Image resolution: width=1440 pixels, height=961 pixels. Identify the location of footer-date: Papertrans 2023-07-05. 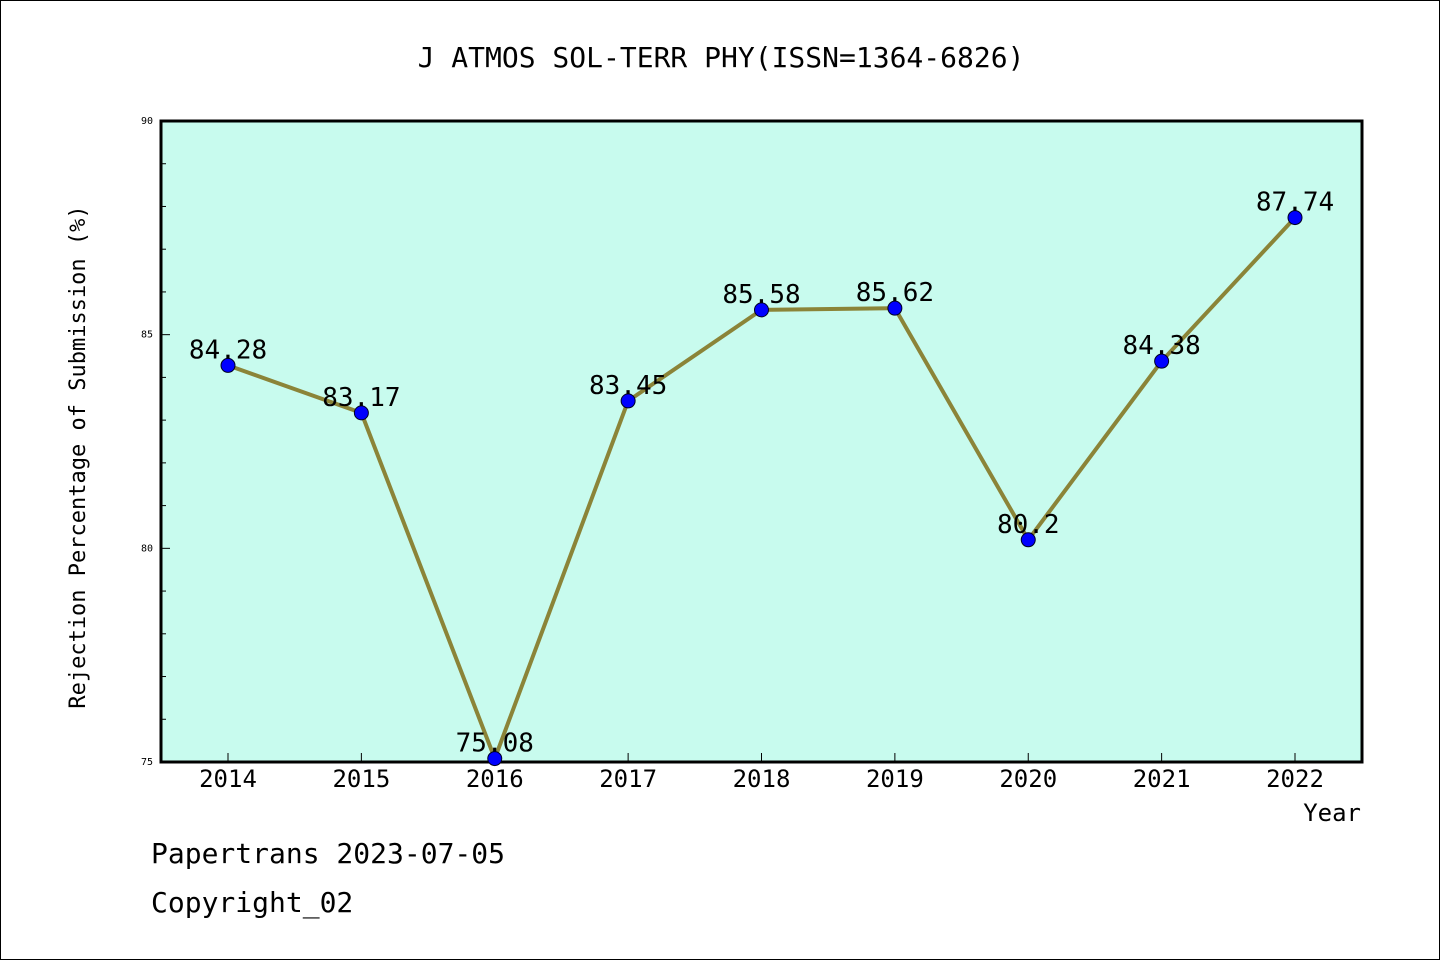
(328, 853).